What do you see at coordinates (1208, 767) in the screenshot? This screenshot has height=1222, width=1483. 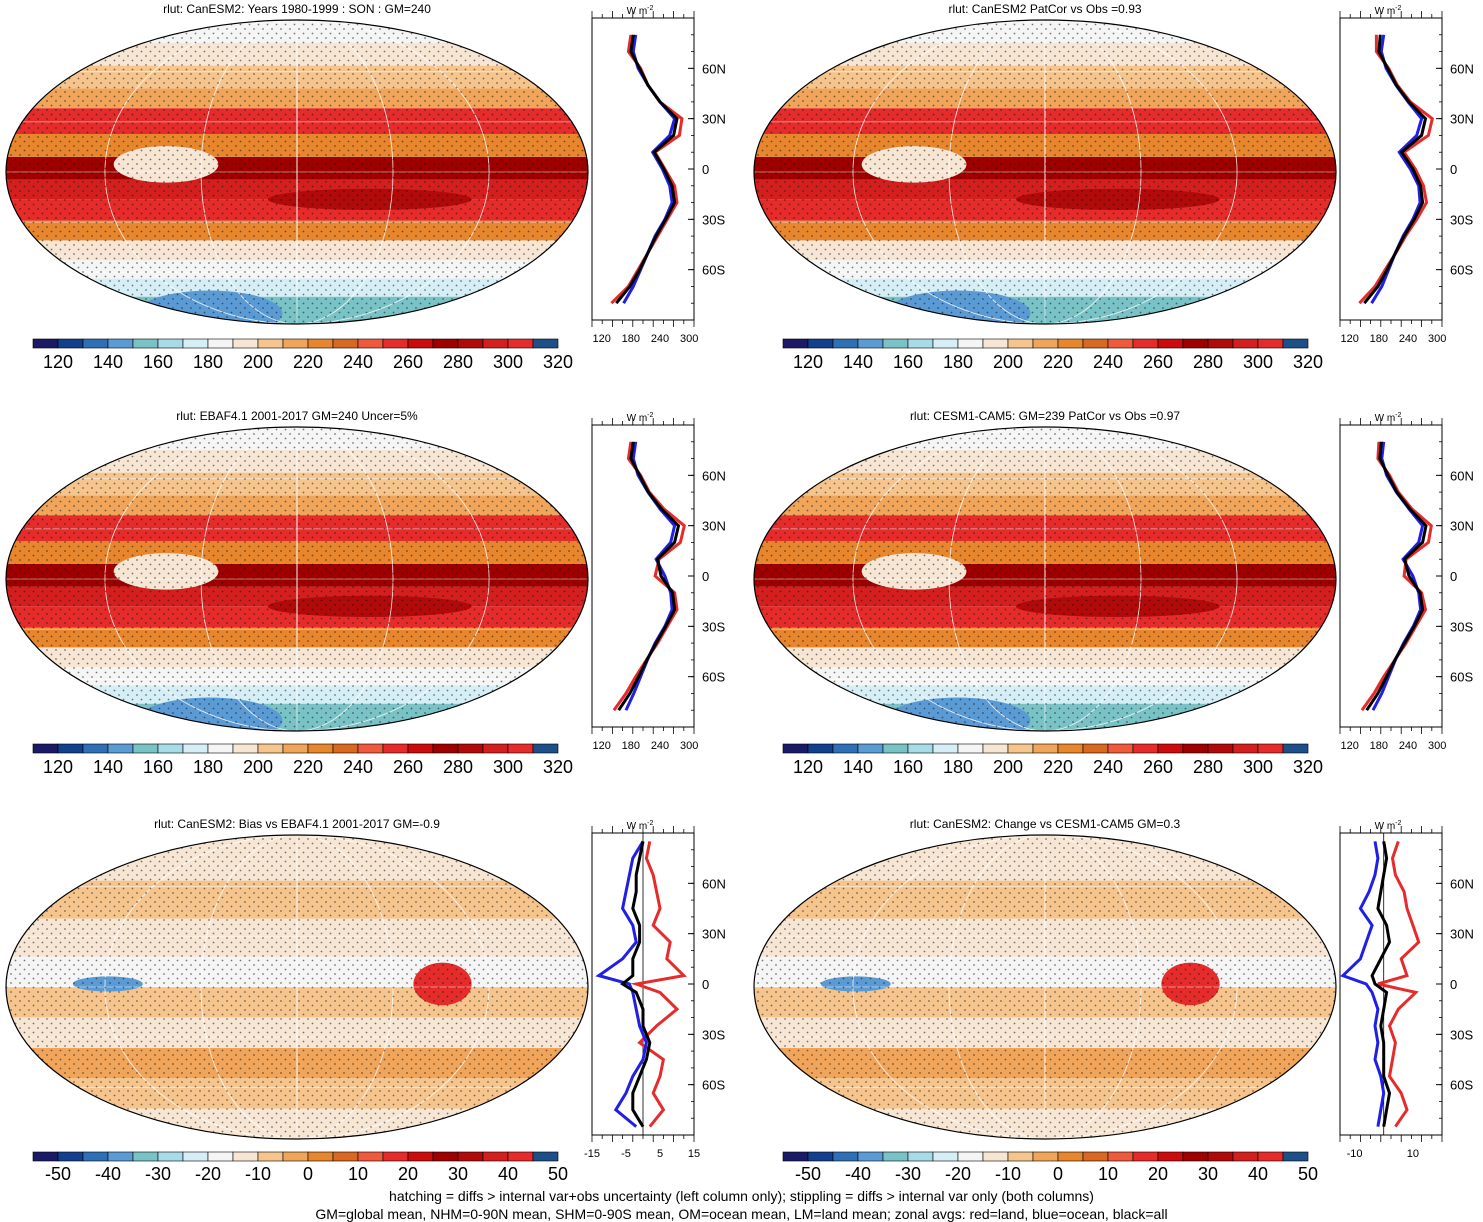 I see `panel-4-colorbar-tick-label: 280` at bounding box center [1208, 767].